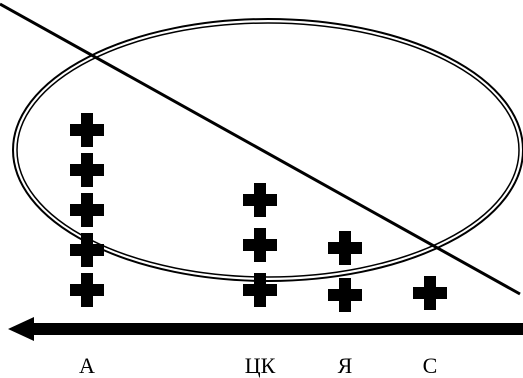  I want to click on axis-arrow, so click(265, 329).